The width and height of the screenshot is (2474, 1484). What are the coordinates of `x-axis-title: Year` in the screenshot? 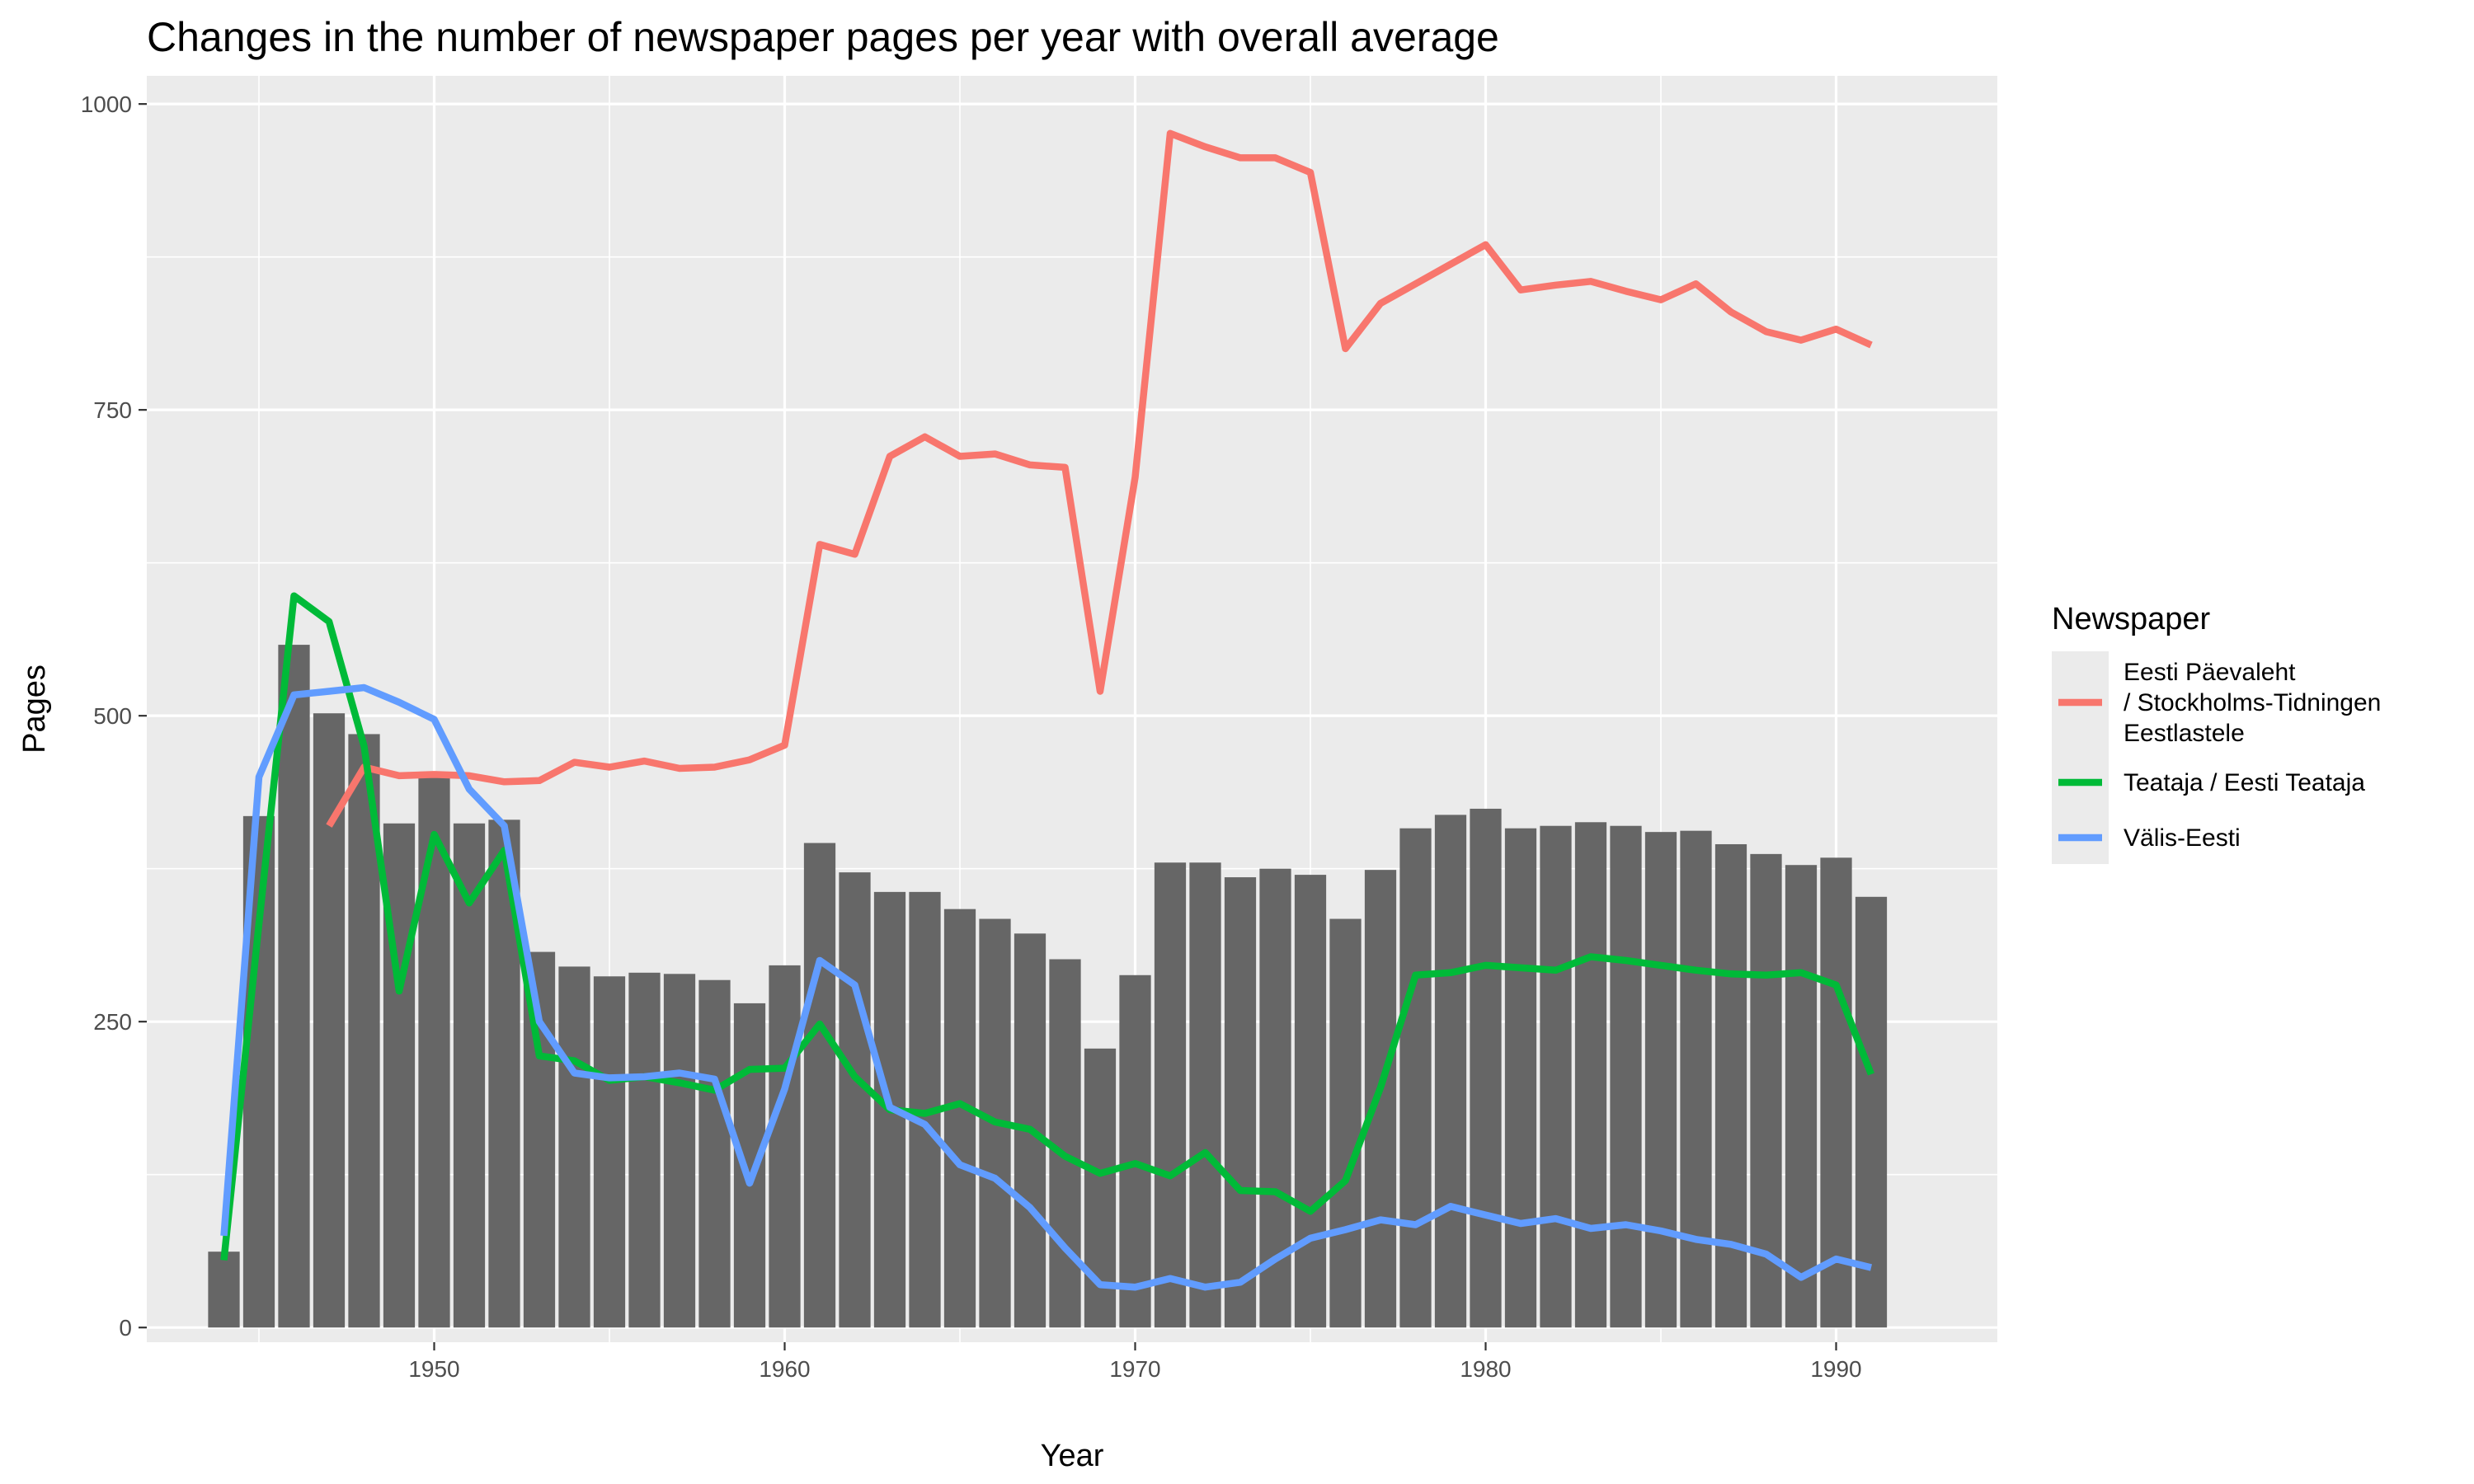 It's located at (1072, 1456).